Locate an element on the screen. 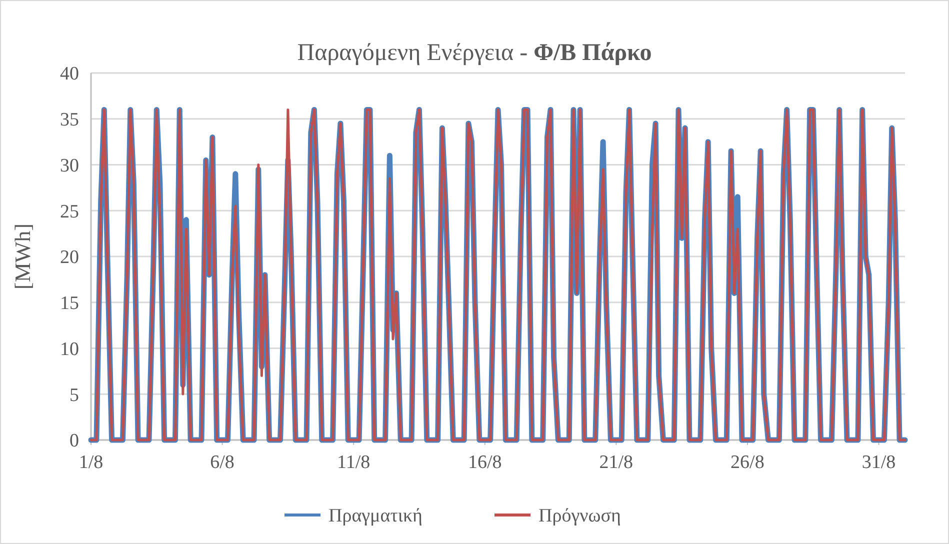 This screenshot has height=544, width=949. x-tick-label: 21/8 is located at coordinates (616, 462).